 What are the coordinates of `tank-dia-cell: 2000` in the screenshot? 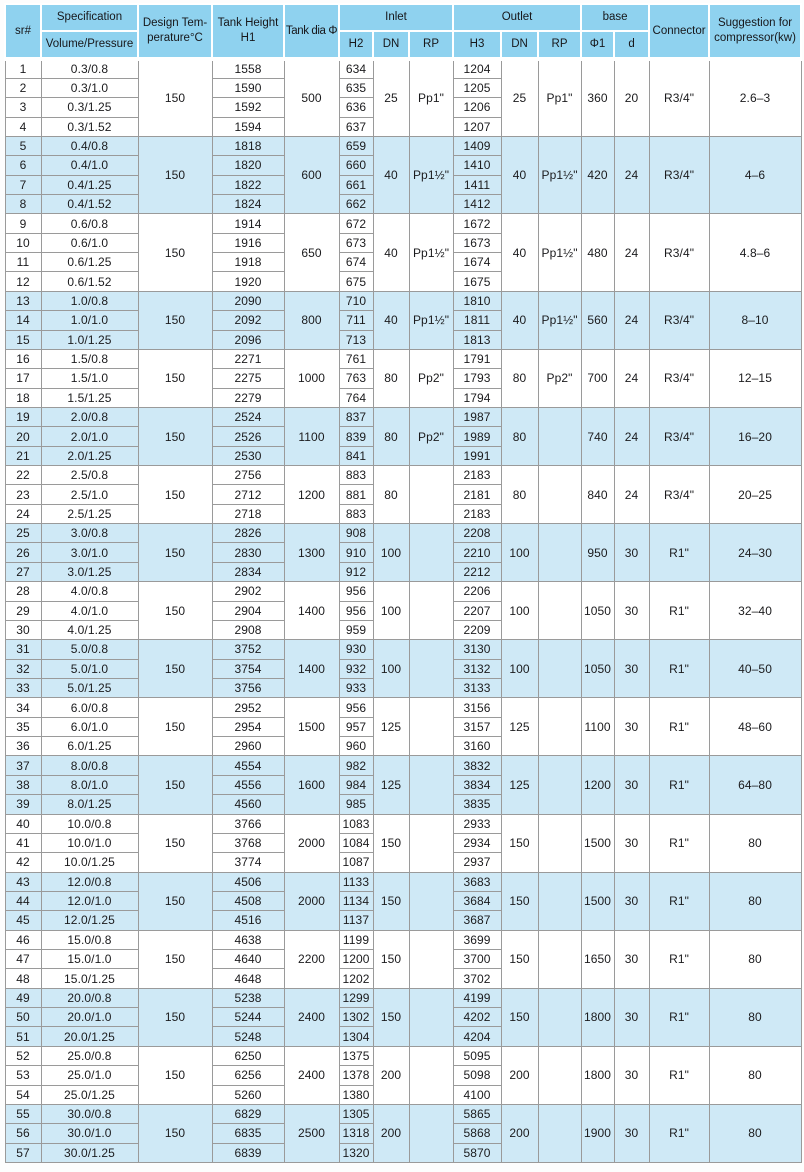 It's located at (311, 901).